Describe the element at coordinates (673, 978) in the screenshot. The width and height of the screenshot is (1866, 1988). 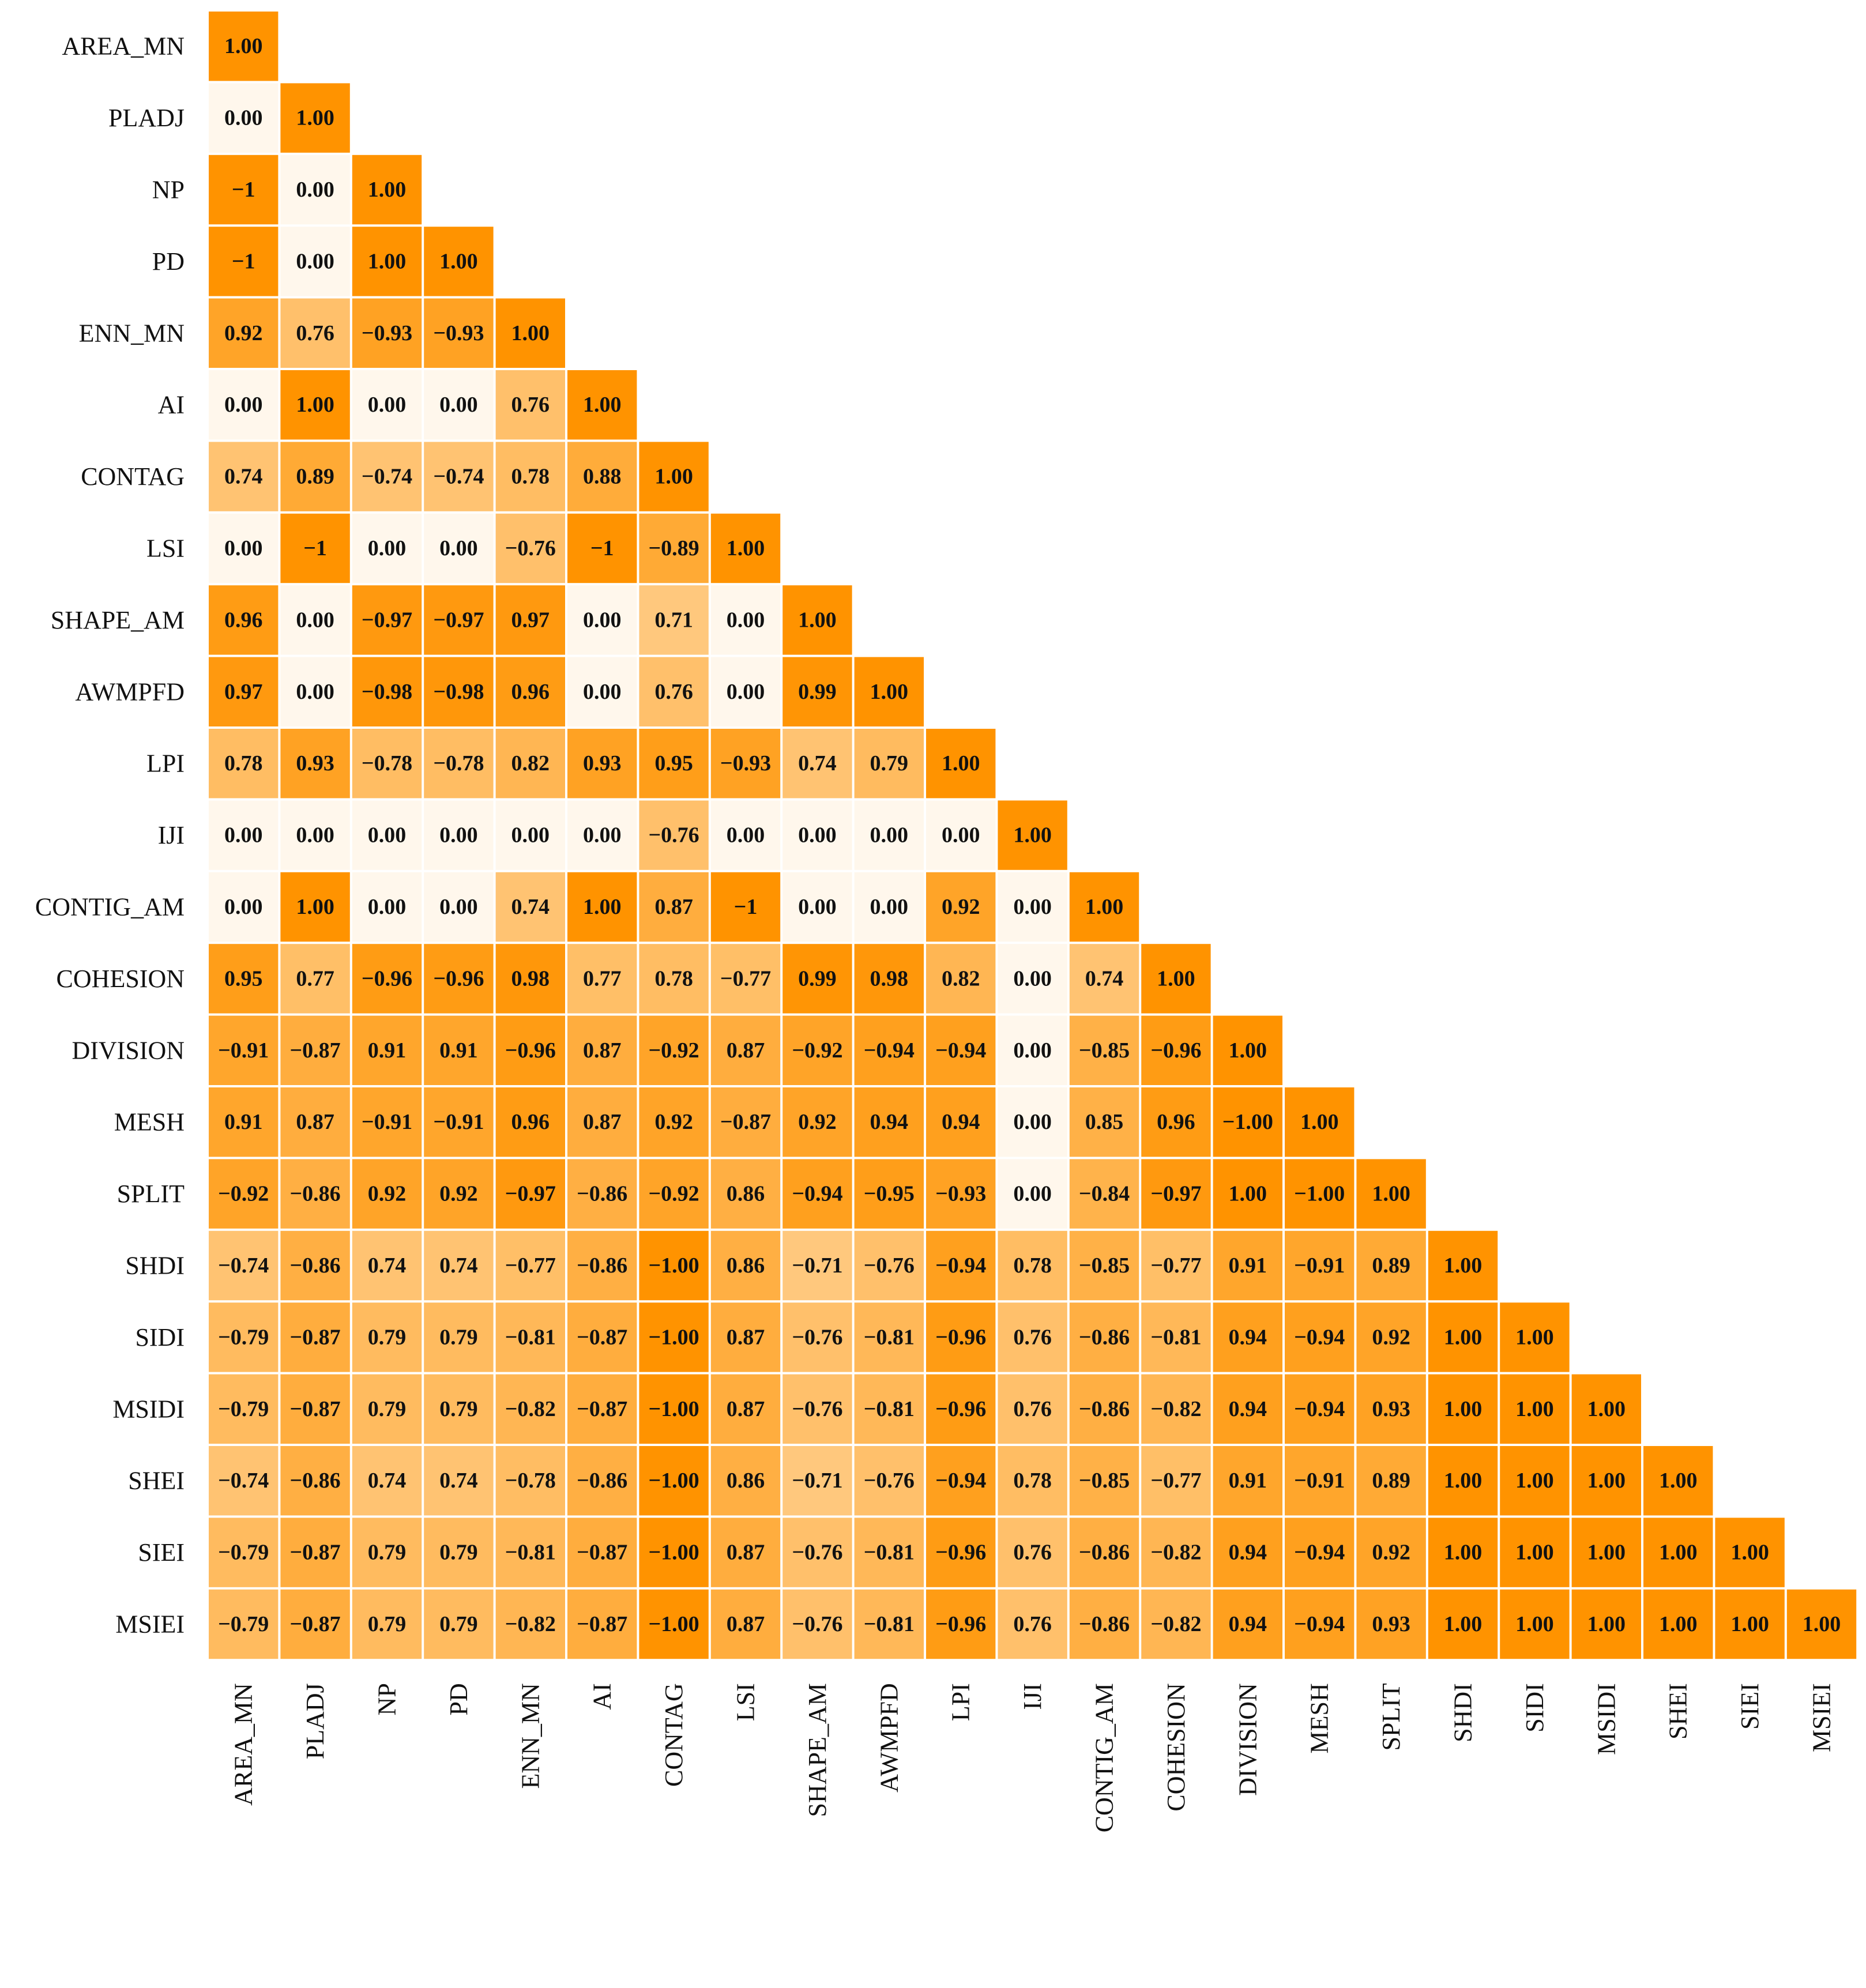
I see `cell-value-label: 0.78` at that location.